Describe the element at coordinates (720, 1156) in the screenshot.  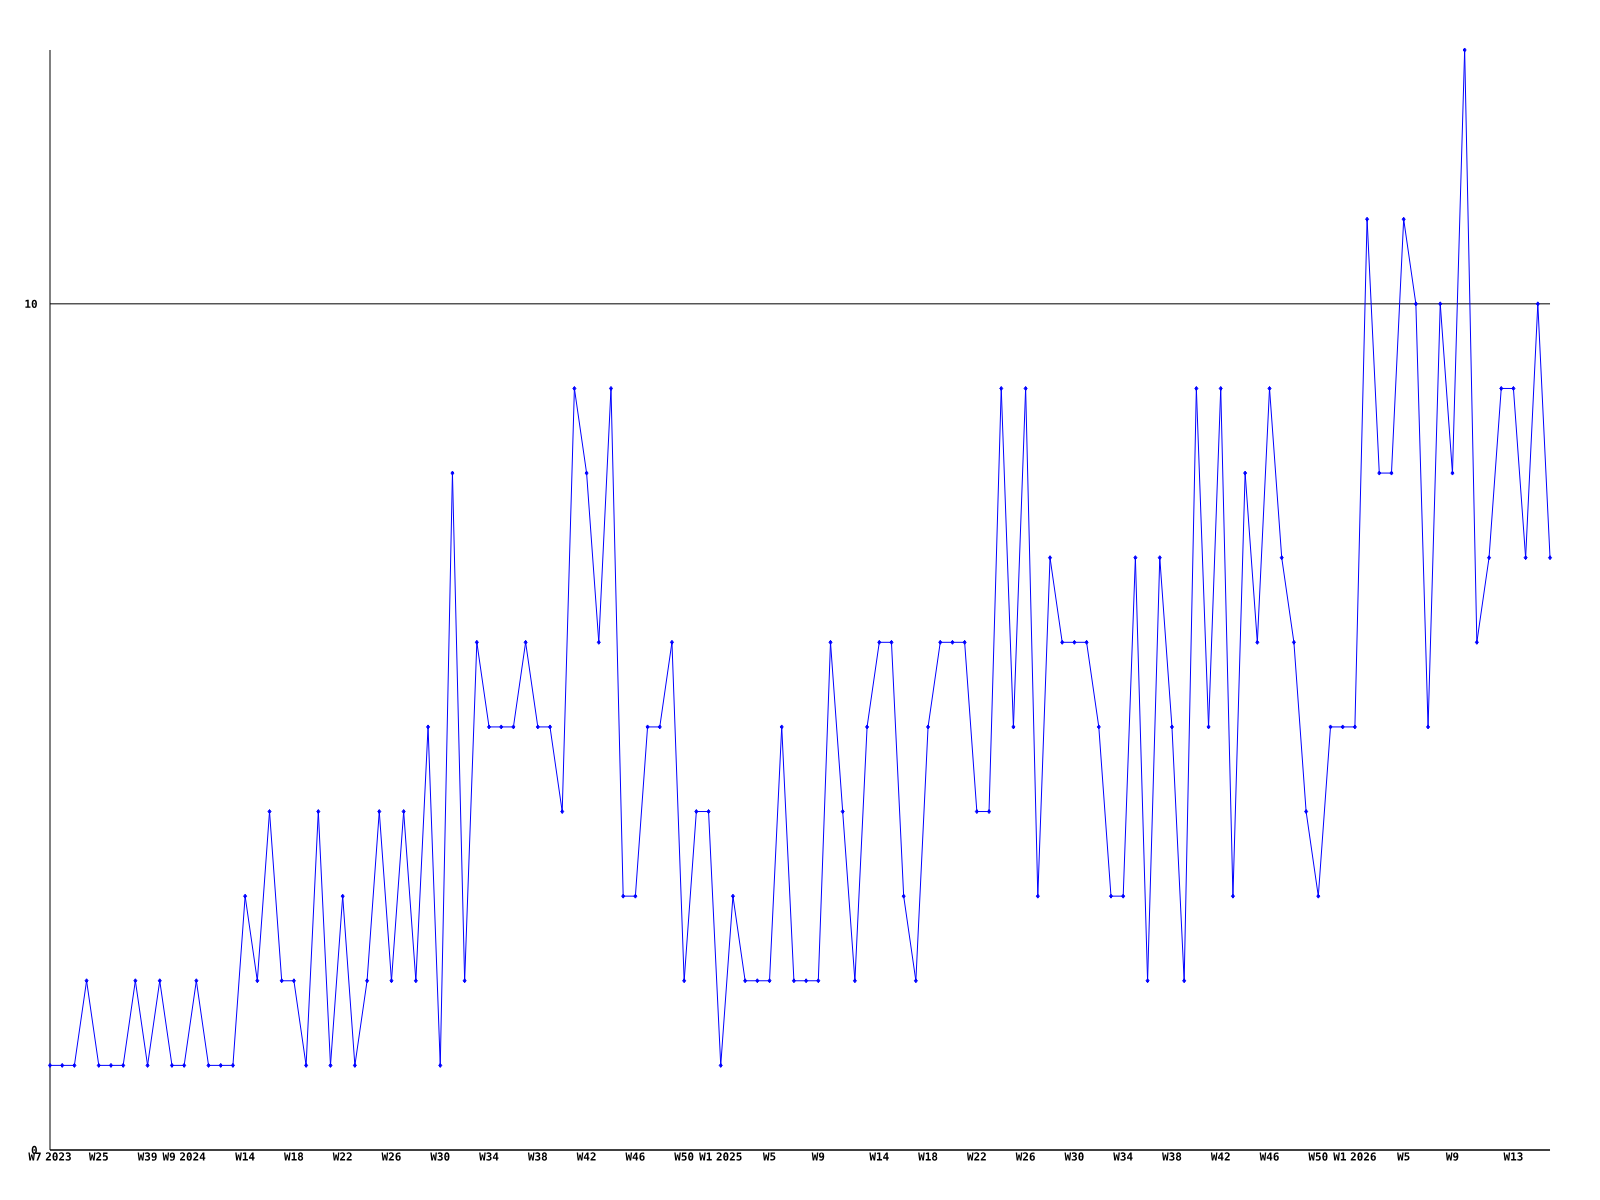
I see `x-tick-label: W1 2025` at that location.